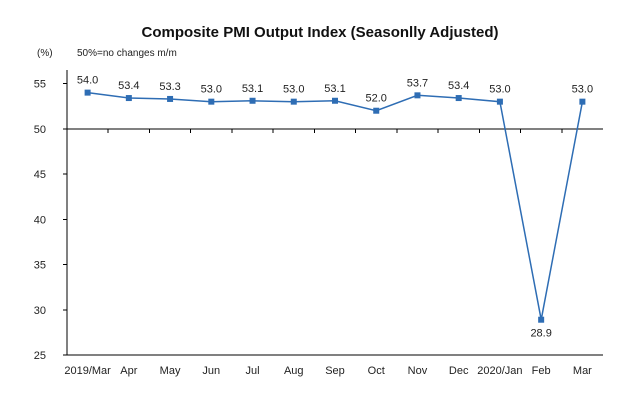 The image size is (631, 419). Describe the element at coordinates (376, 371) in the screenshot. I see `x-tick-label: Oct` at that location.